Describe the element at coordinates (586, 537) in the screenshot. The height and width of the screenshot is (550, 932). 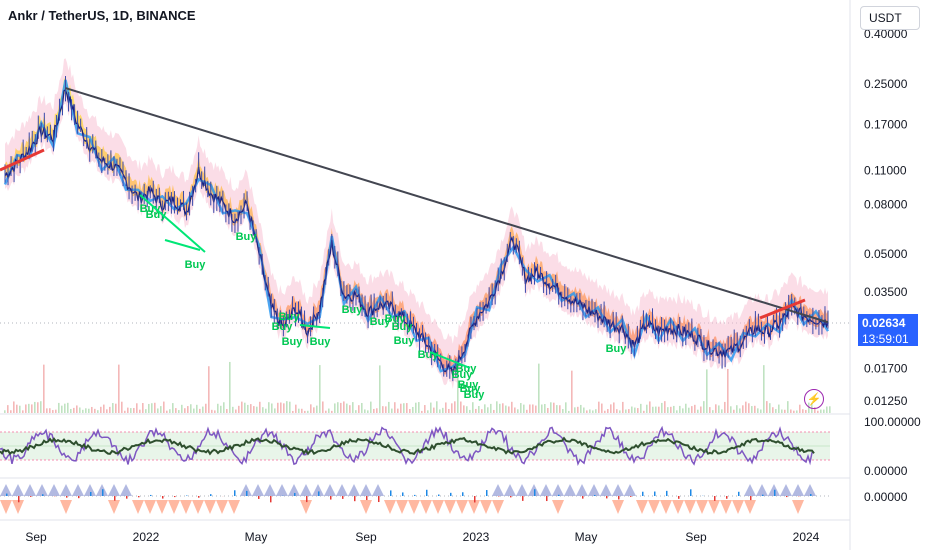
I see `time-tick-label: May` at that location.